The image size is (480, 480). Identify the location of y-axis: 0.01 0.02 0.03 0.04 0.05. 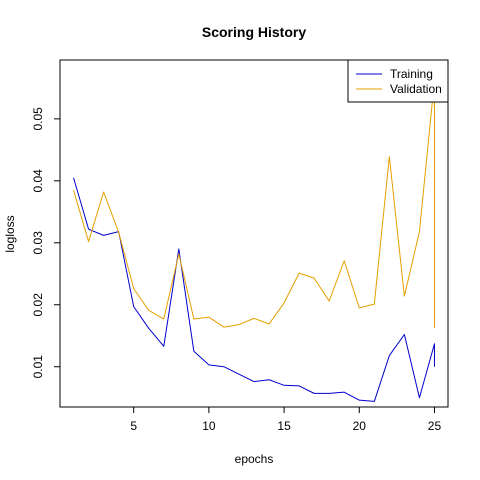
(45, 243).